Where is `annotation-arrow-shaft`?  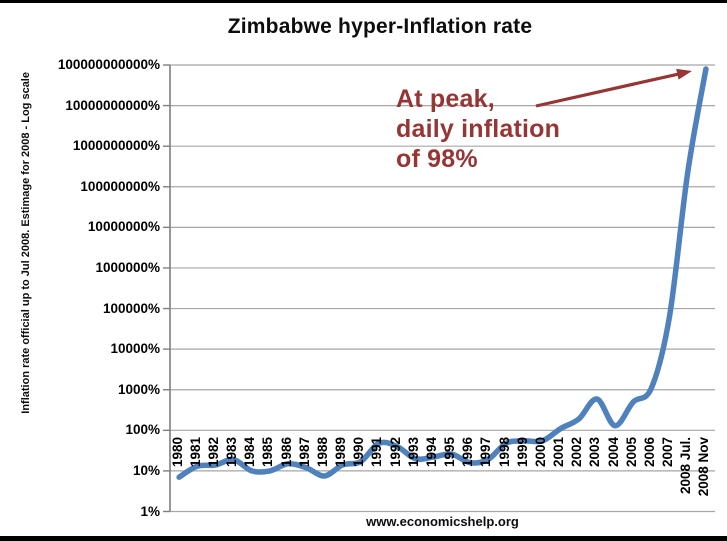
annotation-arrow-shaft is located at coordinates (608, 90).